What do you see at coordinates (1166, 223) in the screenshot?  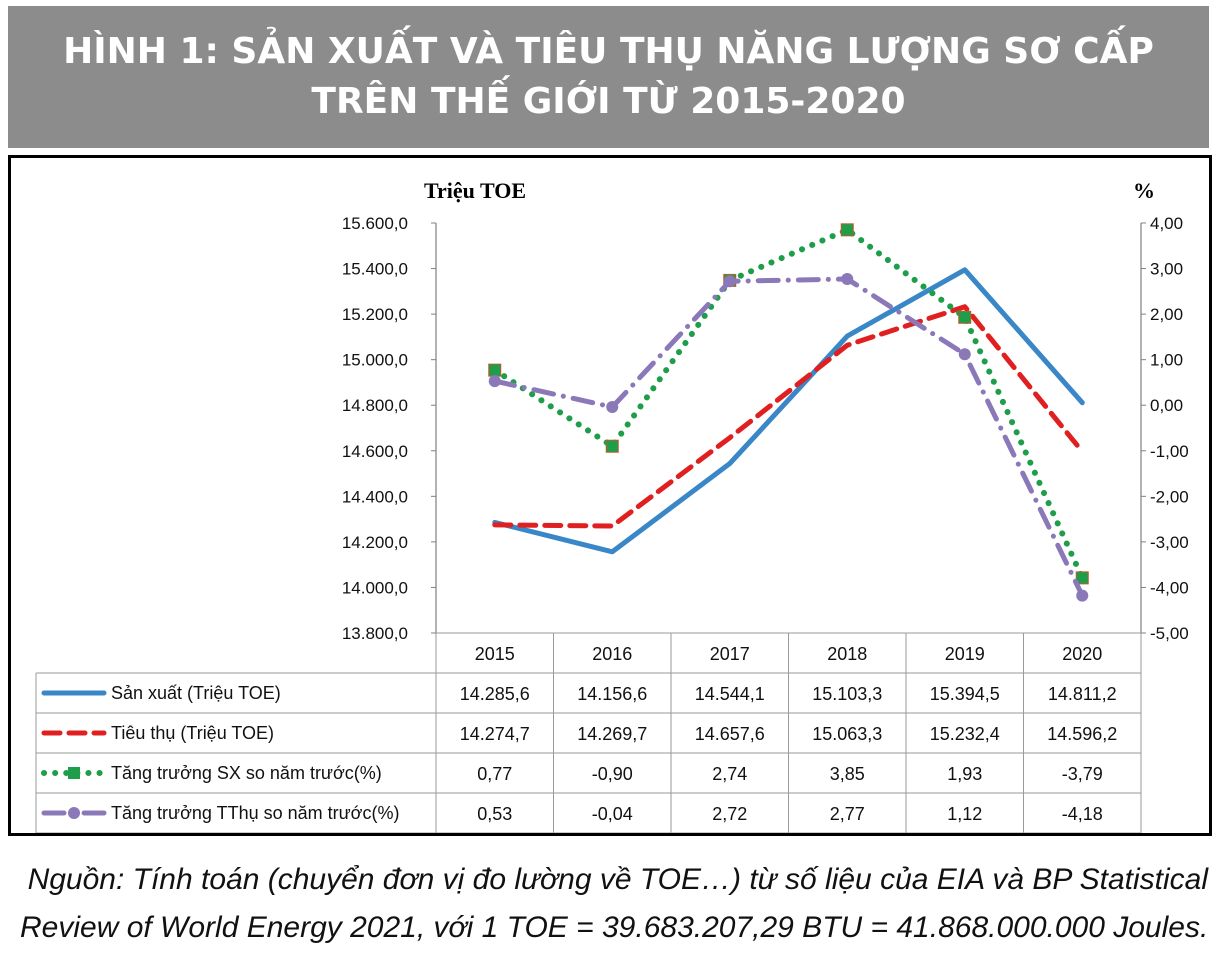 I see `right-tick-label: 4,00` at bounding box center [1166, 223].